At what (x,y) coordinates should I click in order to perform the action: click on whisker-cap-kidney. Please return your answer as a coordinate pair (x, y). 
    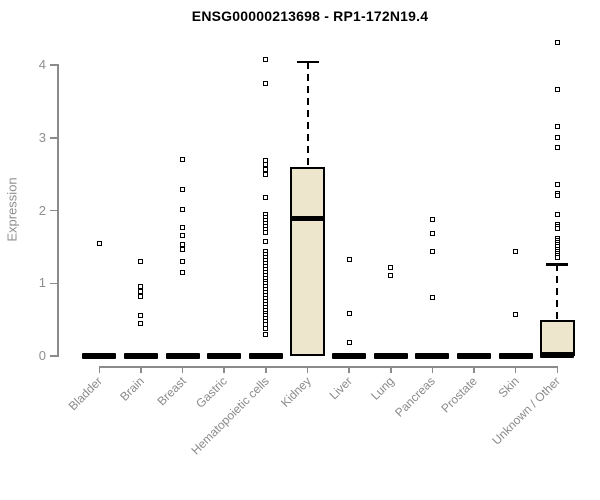
    Looking at the image, I should click on (307, 62).